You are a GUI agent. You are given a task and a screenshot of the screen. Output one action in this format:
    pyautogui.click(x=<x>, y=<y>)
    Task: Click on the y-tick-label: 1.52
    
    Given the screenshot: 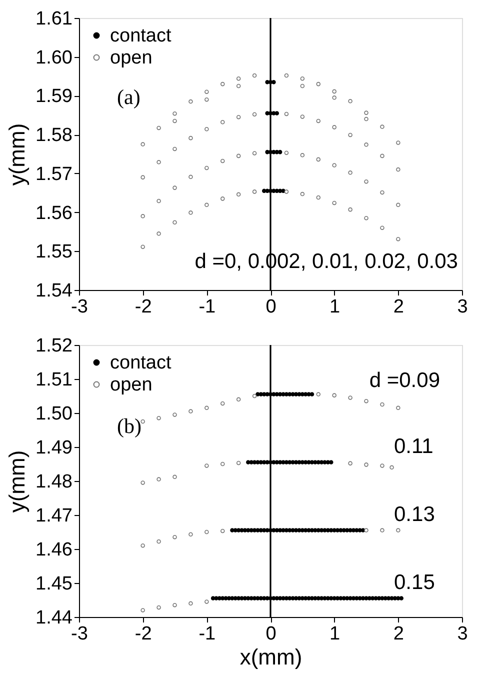 What is the action you would take?
    pyautogui.click(x=54, y=346)
    